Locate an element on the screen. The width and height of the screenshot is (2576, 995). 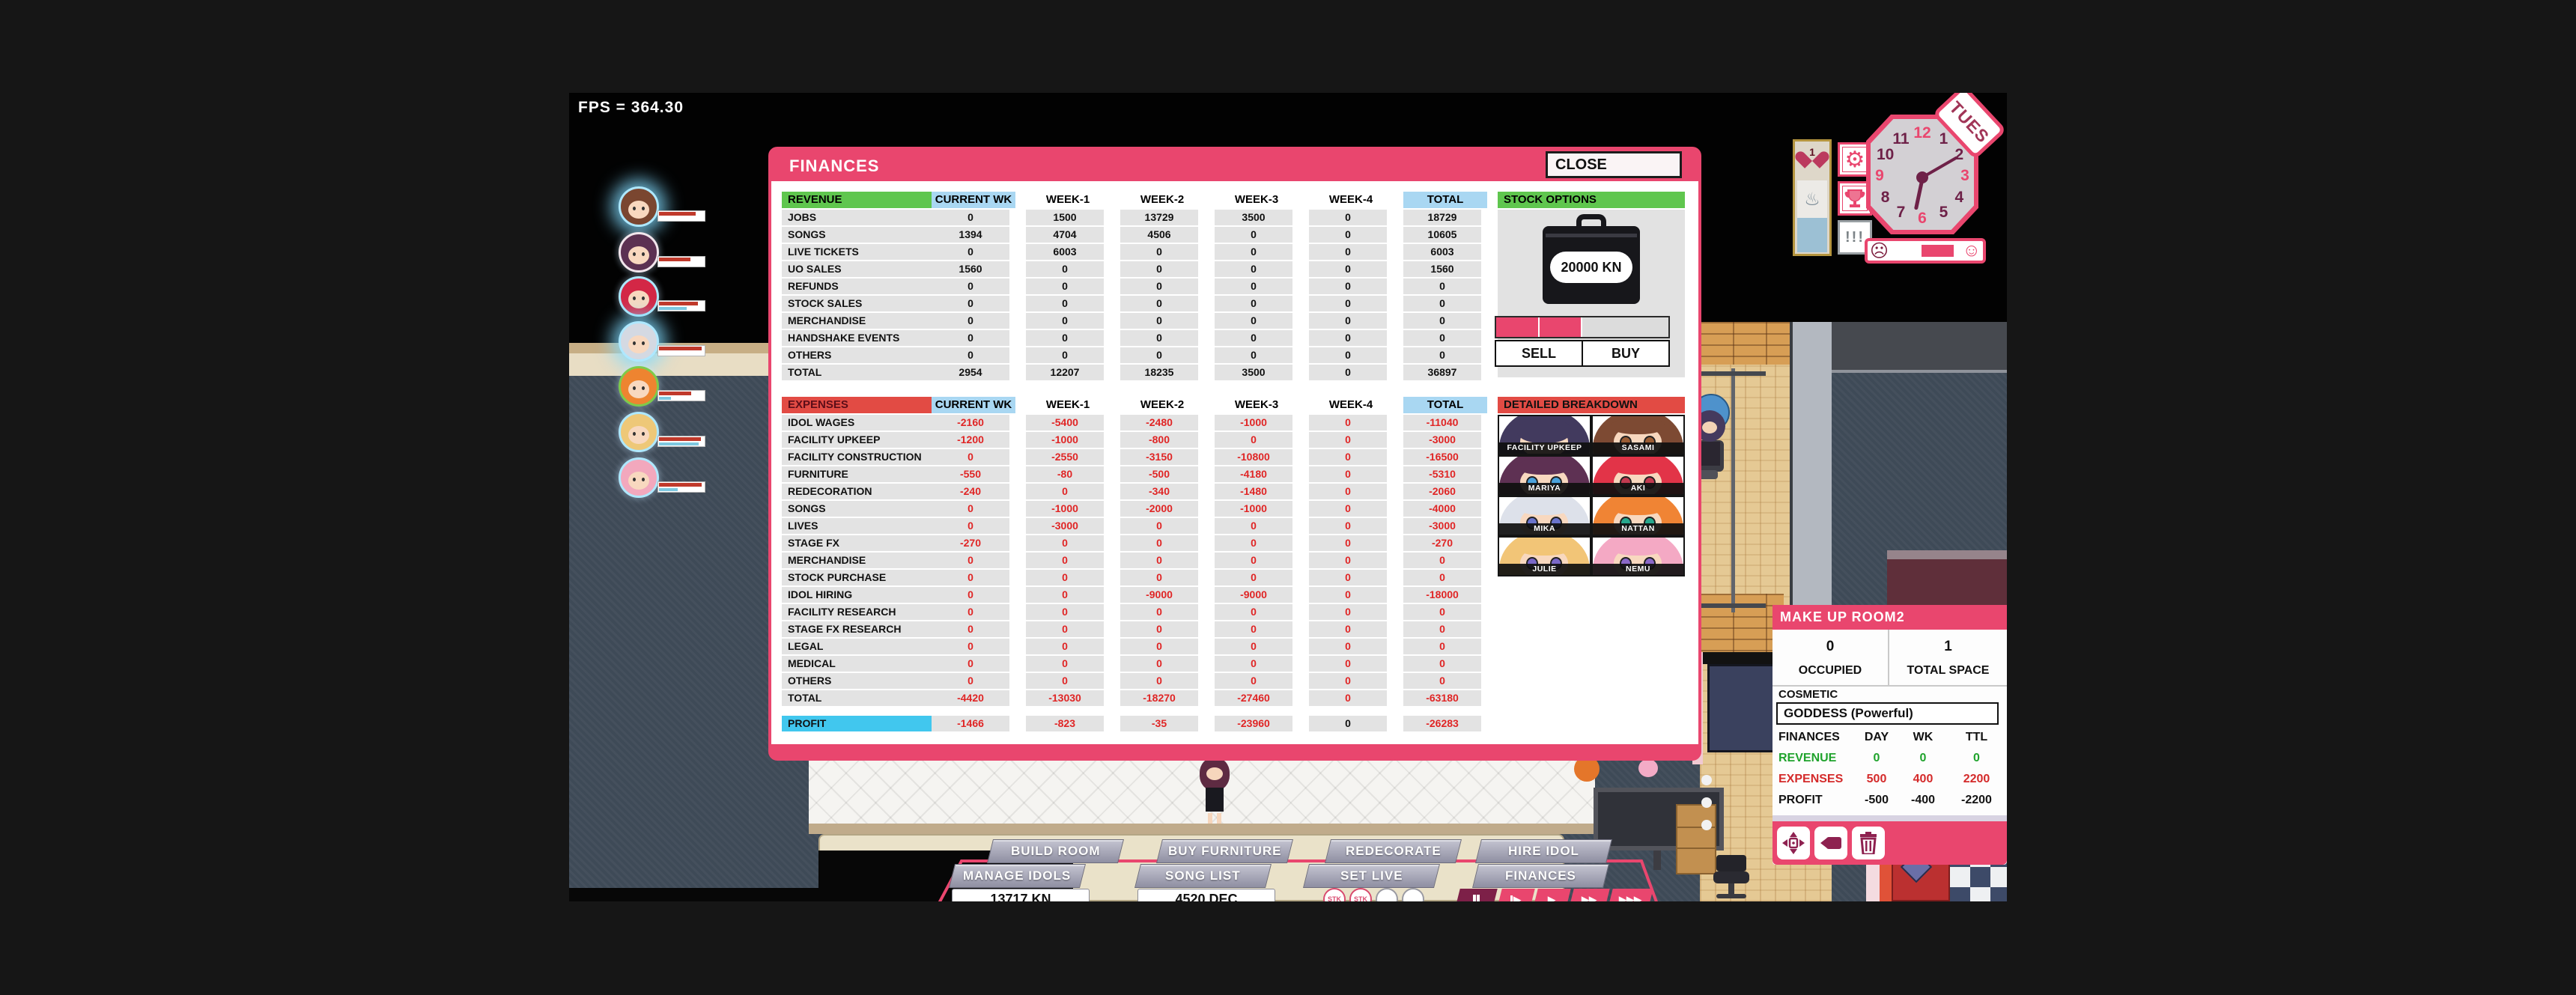
move-room-button is located at coordinates (1793, 843).